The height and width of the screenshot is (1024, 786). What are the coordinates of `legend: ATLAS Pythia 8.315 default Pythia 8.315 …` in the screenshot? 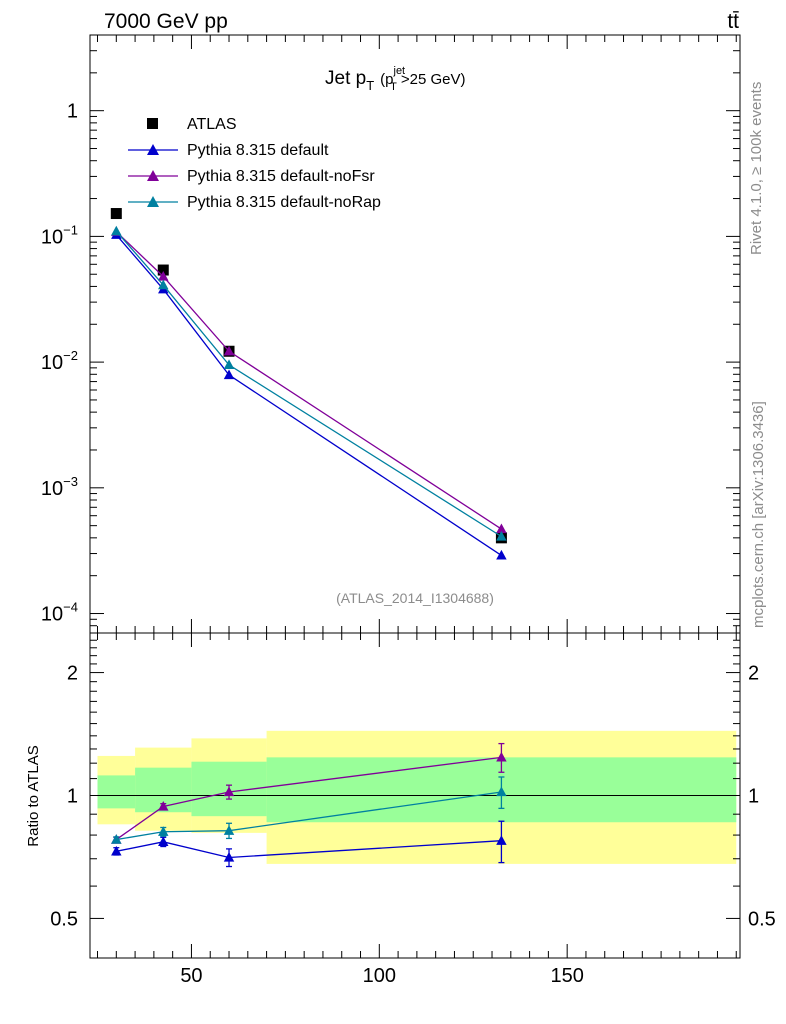 It's located at (254, 163).